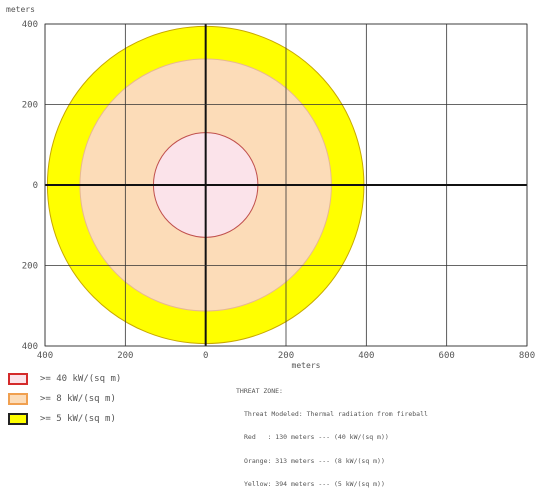 The width and height of the screenshot is (537, 497). What do you see at coordinates (306, 364) in the screenshot?
I see `x-axis-label: meters` at bounding box center [306, 364].